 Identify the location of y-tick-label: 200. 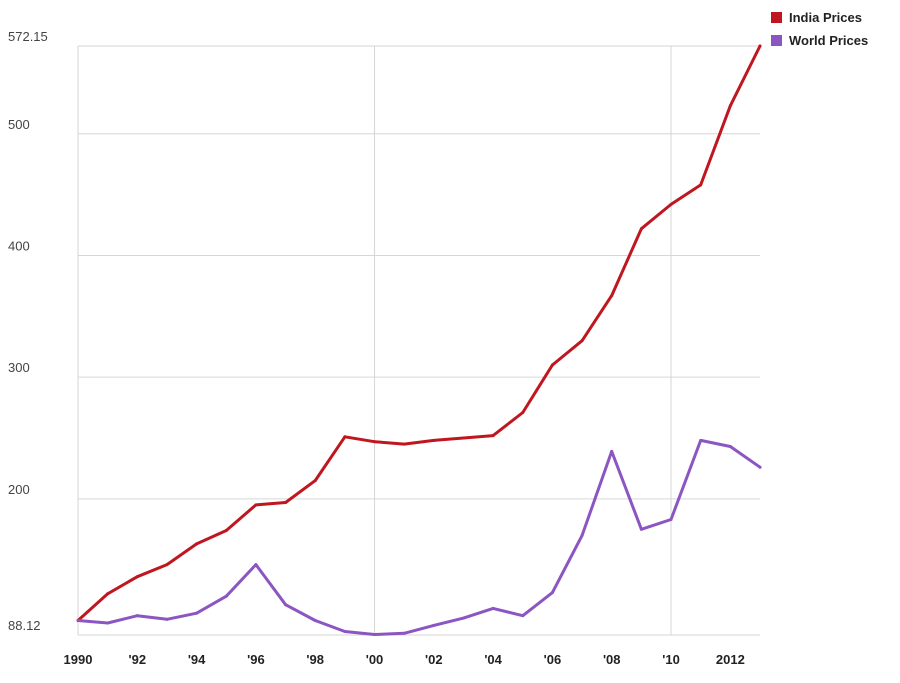
(19, 489).